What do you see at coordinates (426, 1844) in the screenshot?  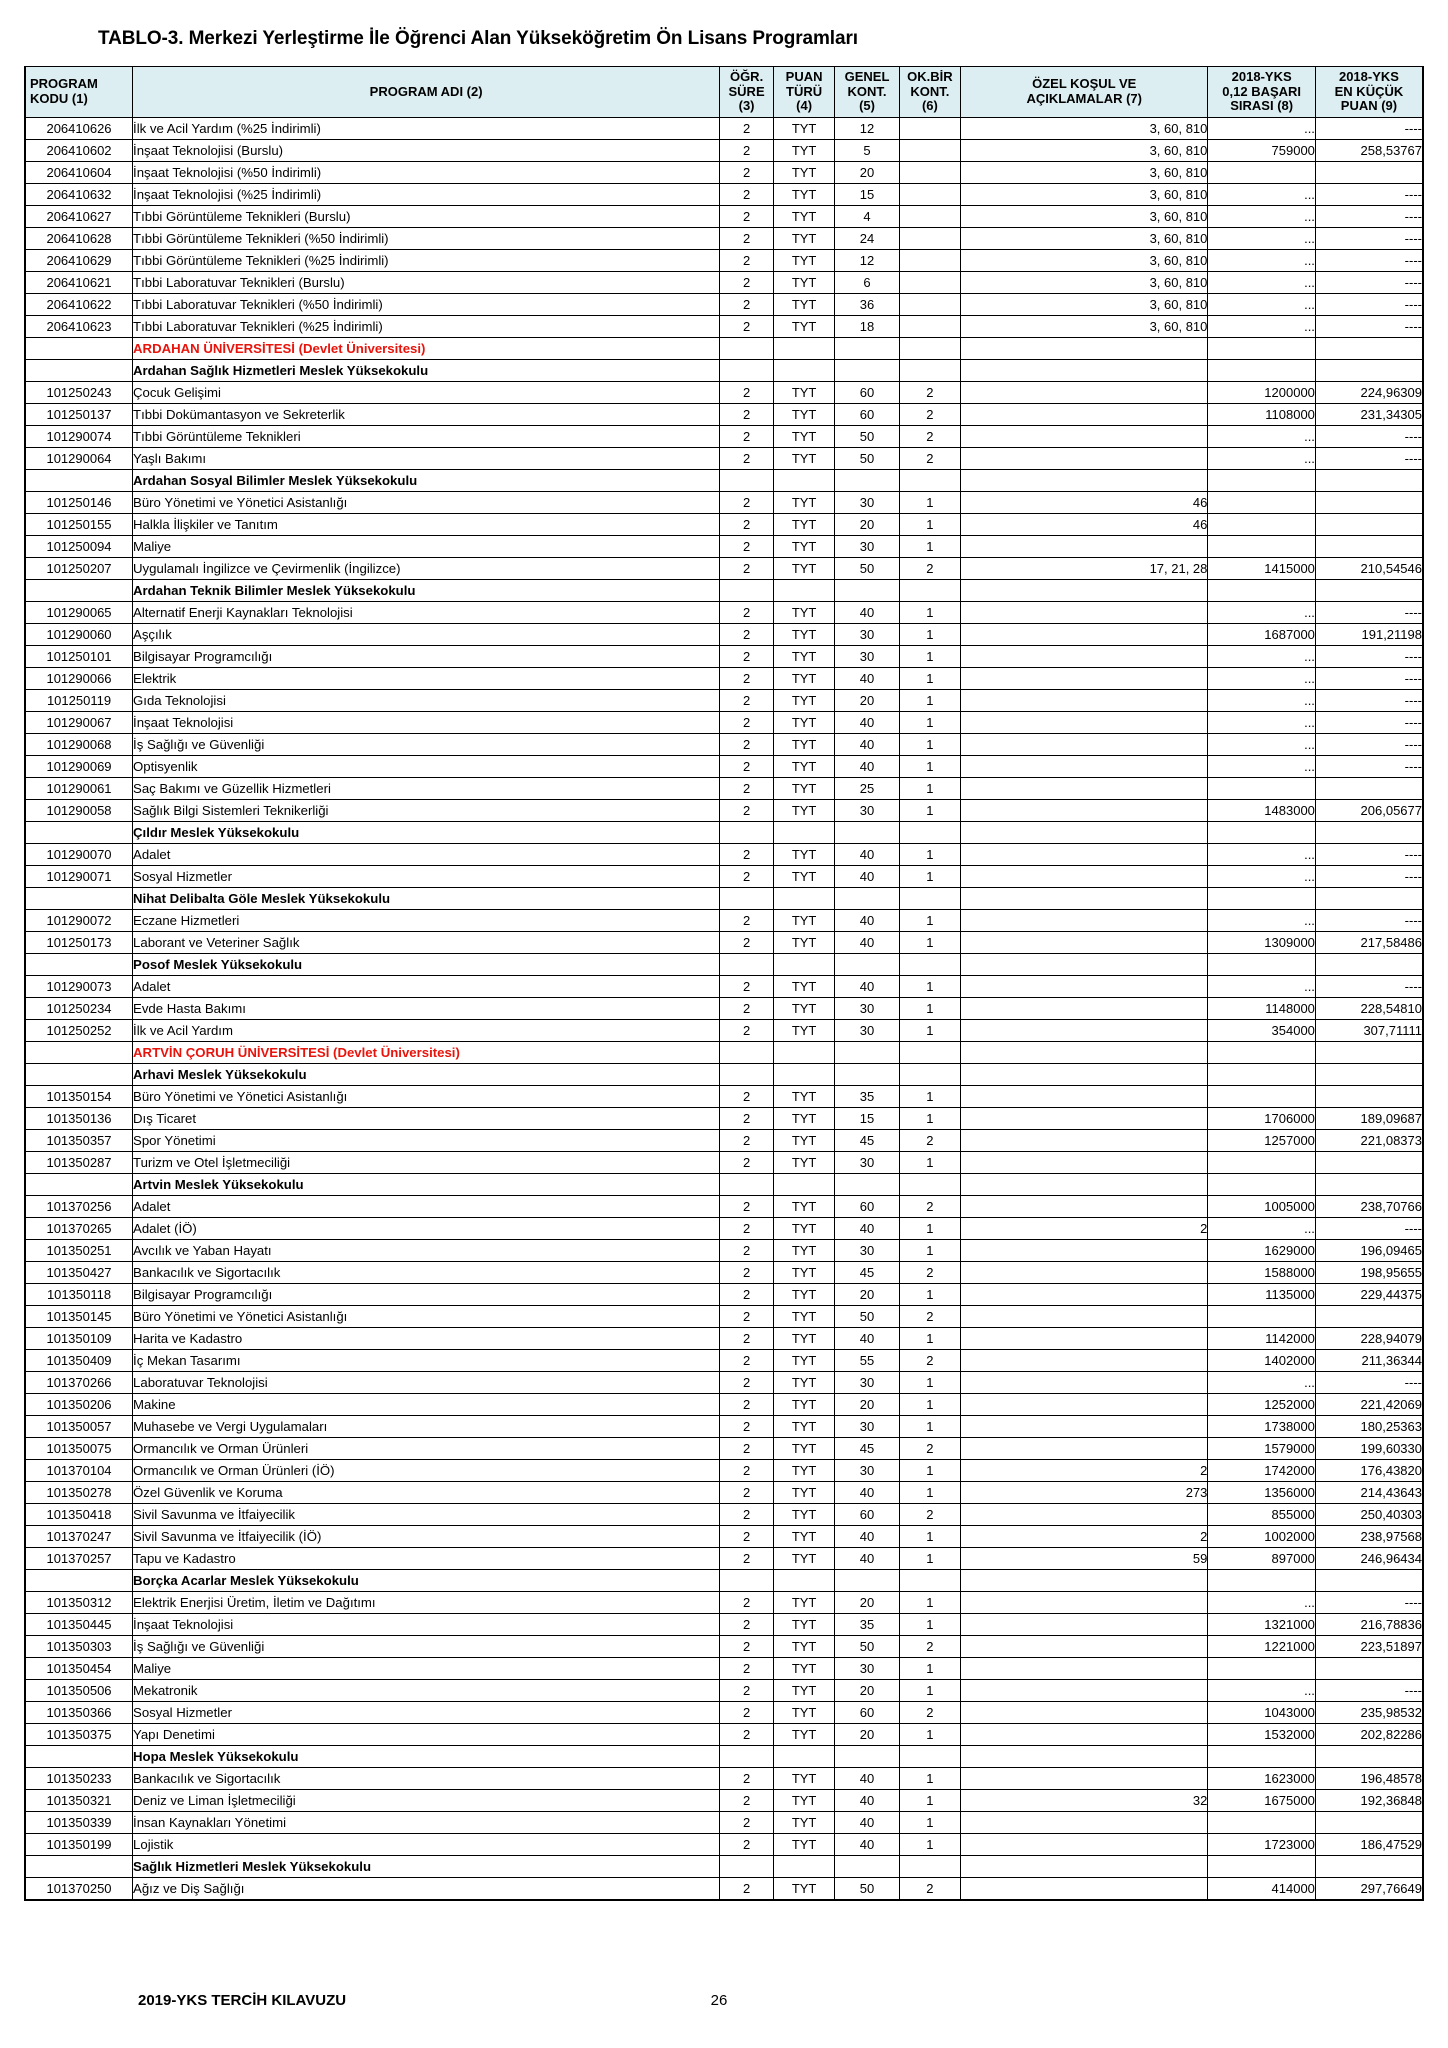 I see `program-name-cell: Lojistik` at bounding box center [426, 1844].